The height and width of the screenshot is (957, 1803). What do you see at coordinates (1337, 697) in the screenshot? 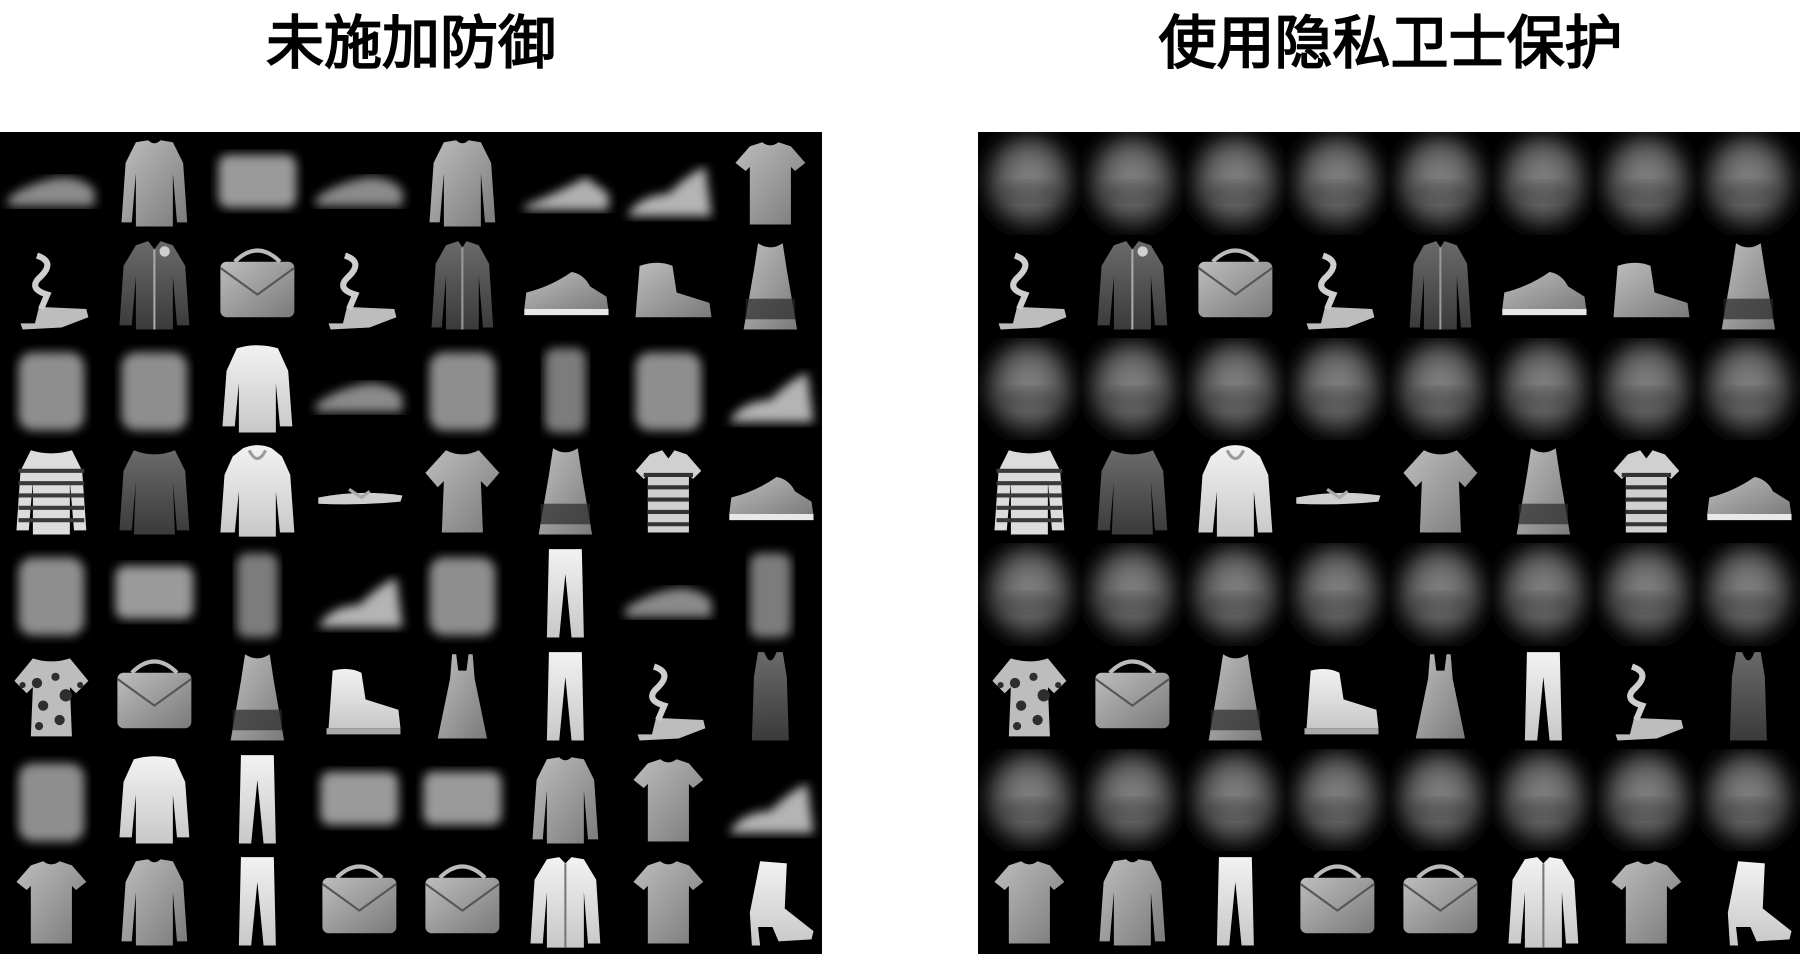
I see `thumbnail-high-top` at bounding box center [1337, 697].